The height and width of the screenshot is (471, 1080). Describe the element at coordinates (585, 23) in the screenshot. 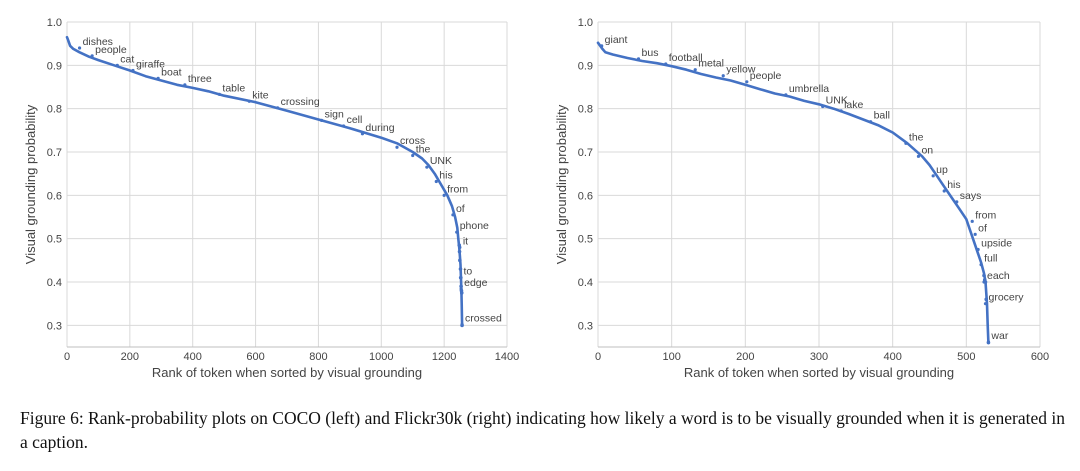

I see `y-tick-label: 1.0` at that location.